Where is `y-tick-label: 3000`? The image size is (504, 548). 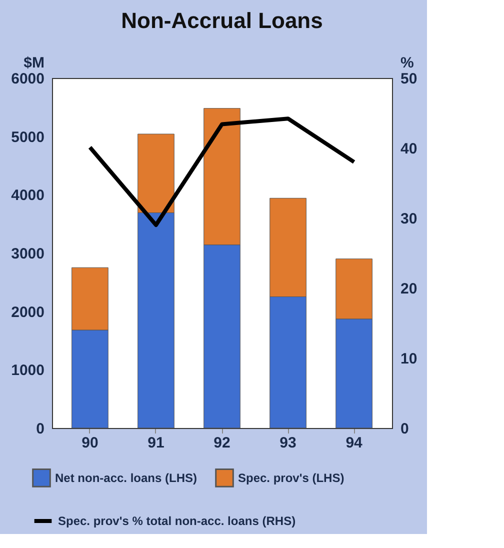 y-tick-label: 3000 is located at coordinates (27, 254).